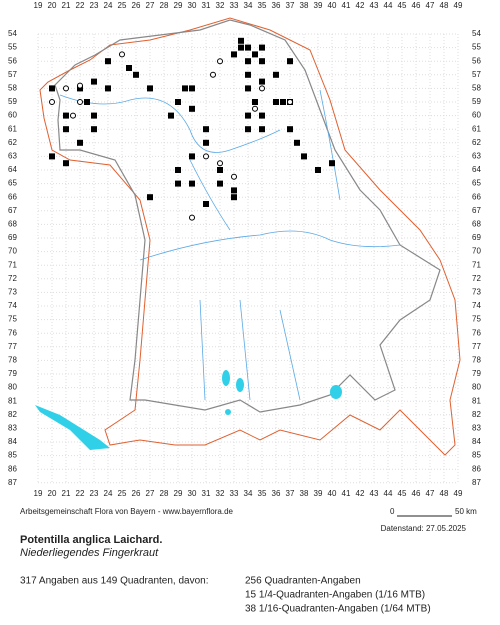 The image size is (500, 625). What do you see at coordinates (444, 5) in the screenshot?
I see `column-label: 48` at bounding box center [444, 5].